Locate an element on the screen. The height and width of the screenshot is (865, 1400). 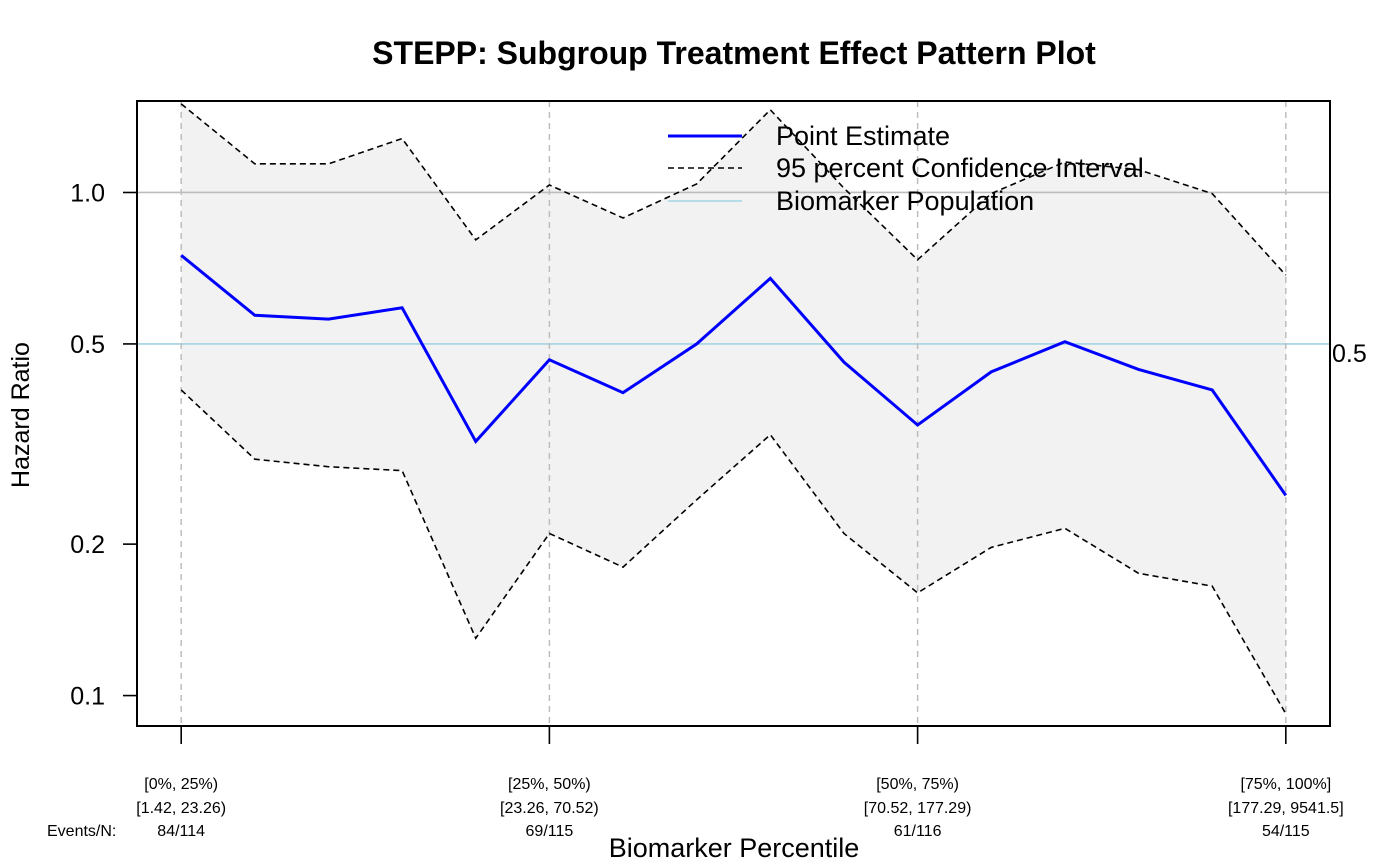
x-axis-label: Biomarker Percentile is located at coordinates (734, 848).